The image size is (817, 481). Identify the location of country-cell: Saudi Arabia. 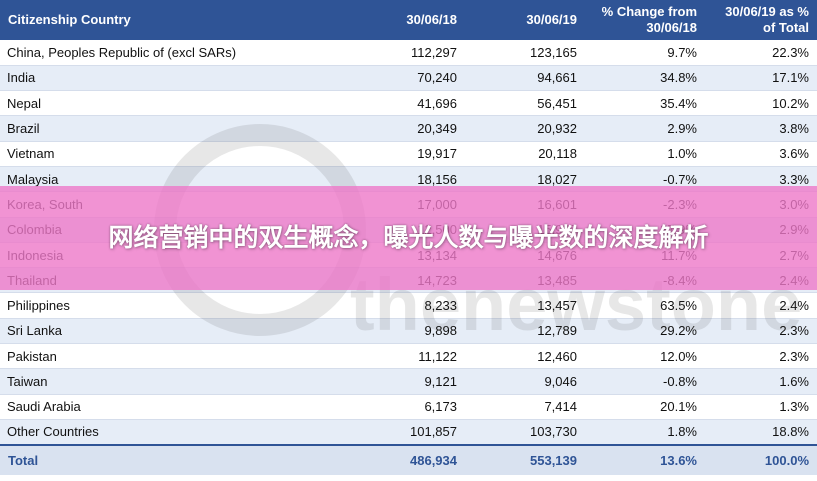
(172, 407).